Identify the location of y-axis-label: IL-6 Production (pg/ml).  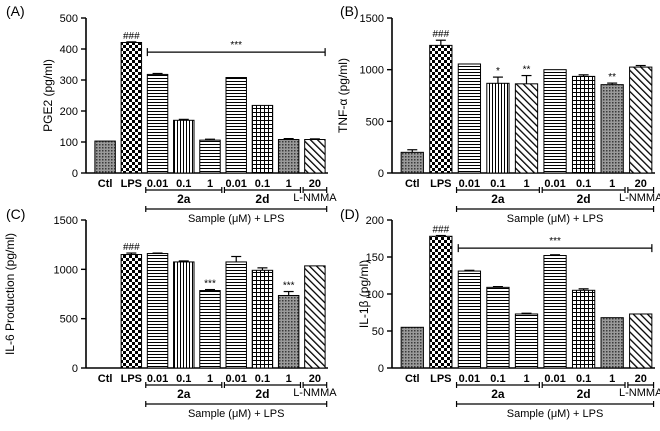
(10, 294).